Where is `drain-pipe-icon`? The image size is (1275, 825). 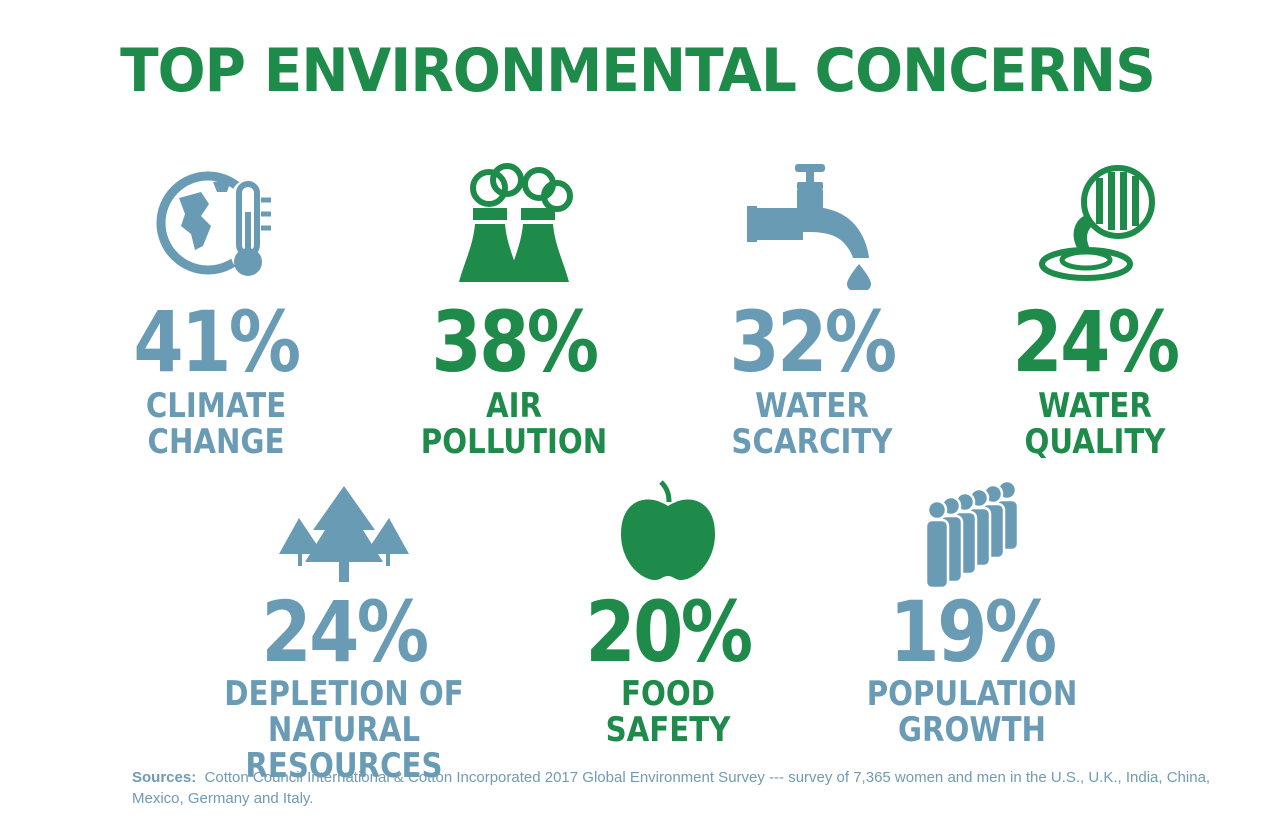
drain-pipe-icon is located at coordinates (1095, 225).